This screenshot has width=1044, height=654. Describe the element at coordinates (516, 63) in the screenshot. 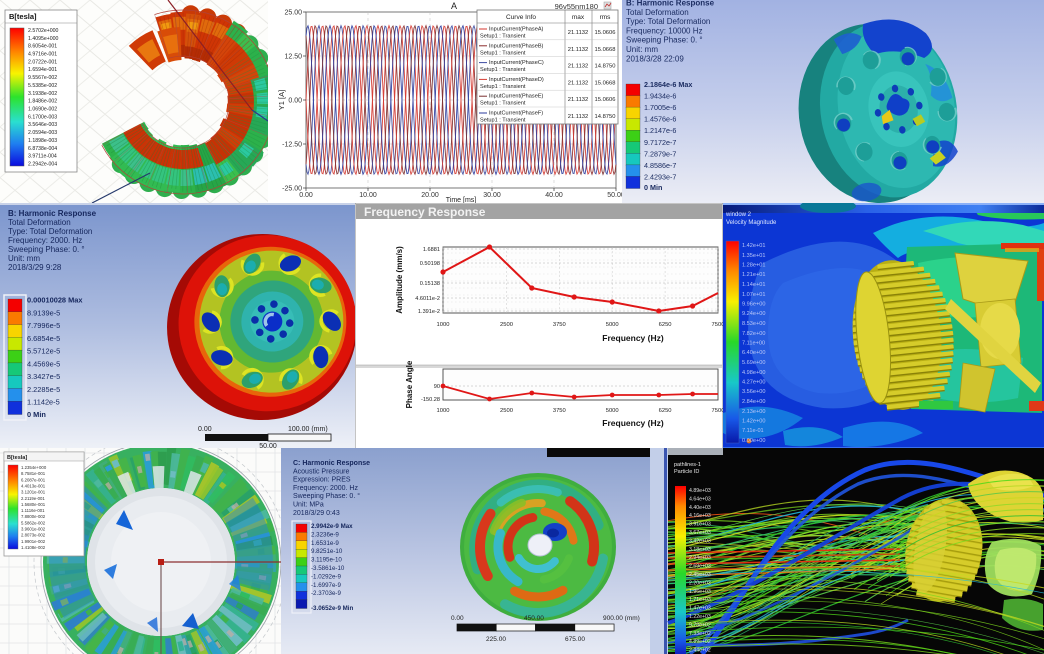

I see `svg-text: InputCurrent(PhaseC)` at that location.